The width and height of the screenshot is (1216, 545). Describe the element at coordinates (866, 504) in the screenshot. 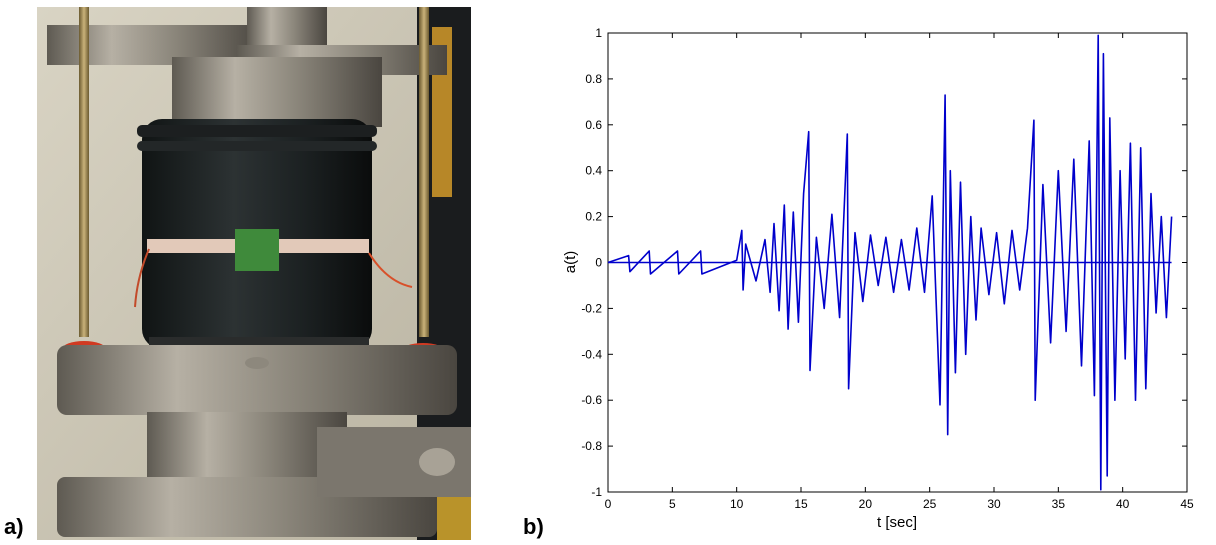

I see `x-tick-label: 20` at that location.